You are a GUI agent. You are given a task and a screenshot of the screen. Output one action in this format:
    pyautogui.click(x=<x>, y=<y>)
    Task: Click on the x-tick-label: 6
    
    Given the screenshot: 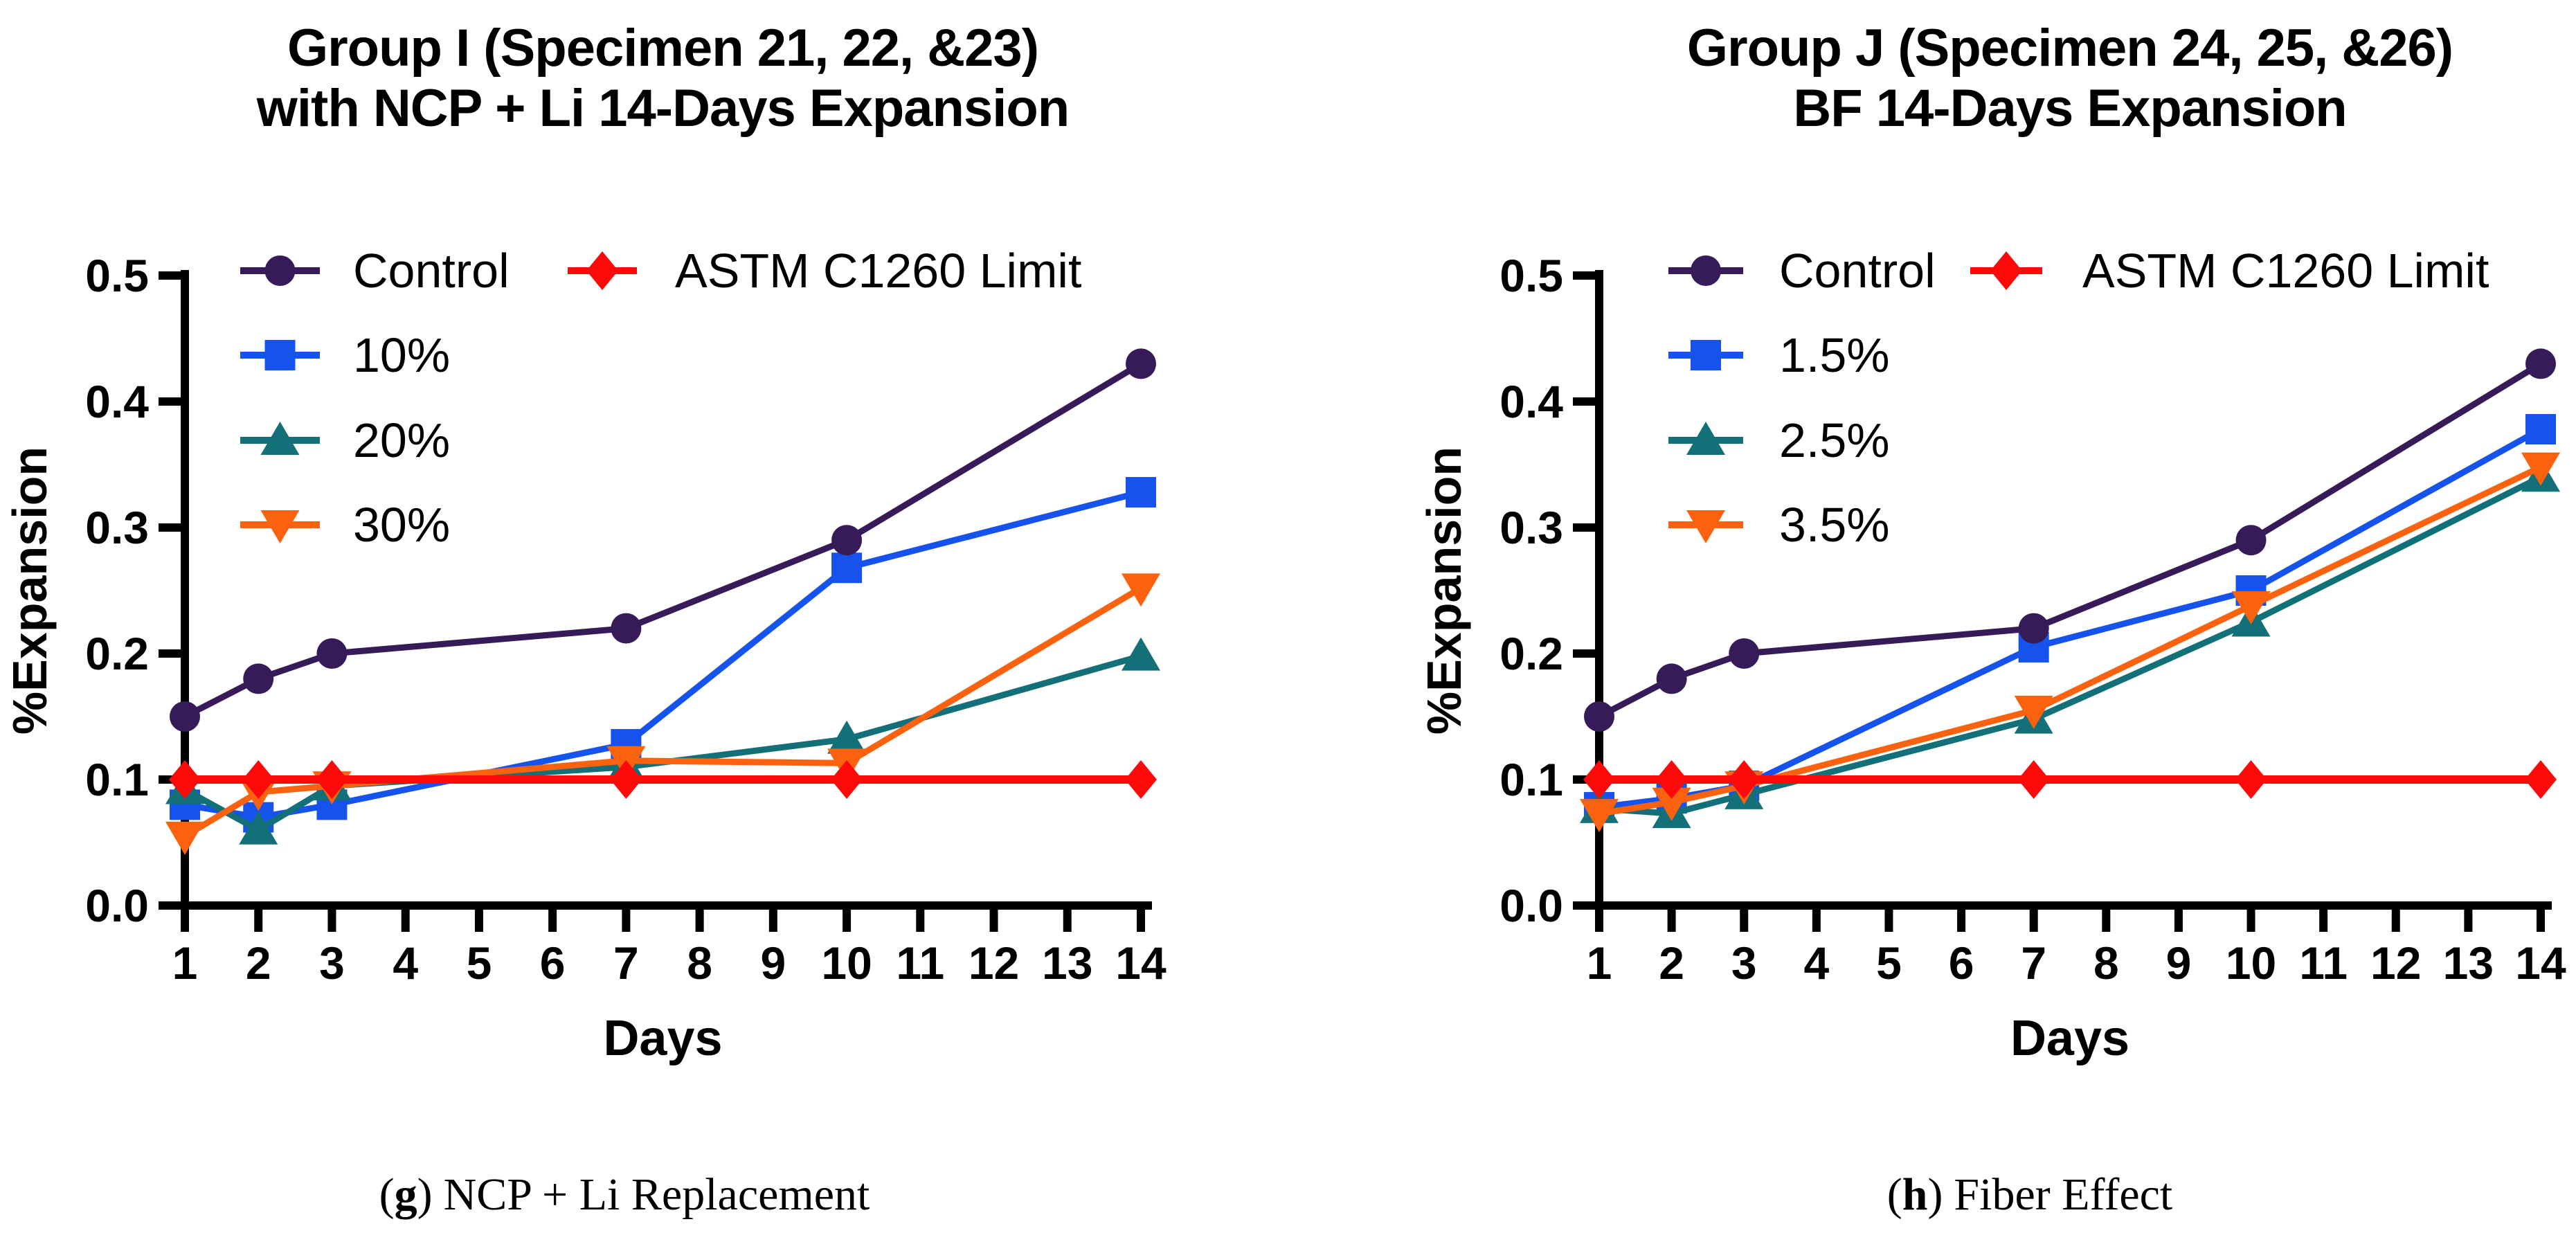 What is the action you would take?
    pyautogui.click(x=553, y=963)
    